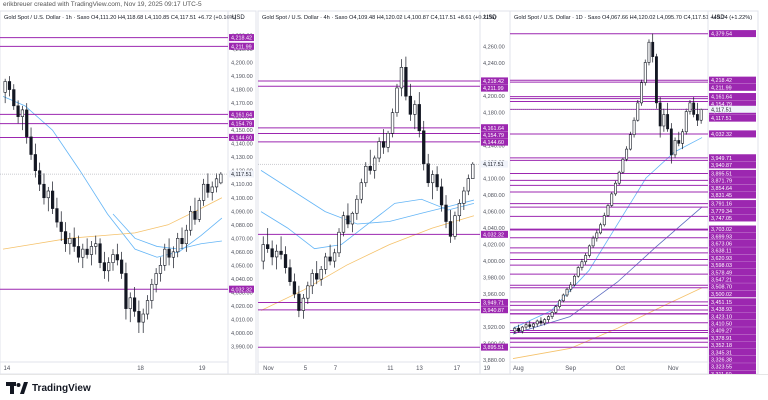 The width and height of the screenshot is (768, 400). I want to click on x-tick-label: 17, so click(457, 369).